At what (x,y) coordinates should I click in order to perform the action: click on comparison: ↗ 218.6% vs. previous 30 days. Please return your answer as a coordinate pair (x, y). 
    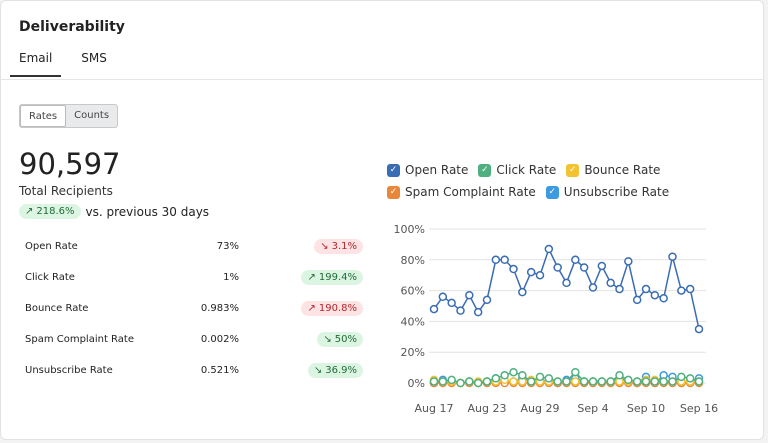
    Looking at the image, I should click on (114, 211).